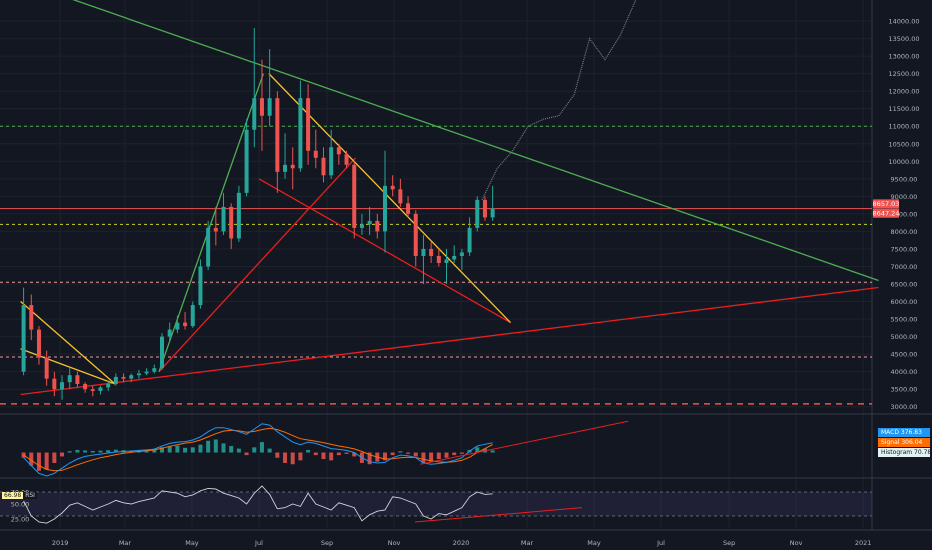 This screenshot has width=932, height=550. What do you see at coordinates (258, 504) in the screenshot?
I see `rsi-line` at bounding box center [258, 504].